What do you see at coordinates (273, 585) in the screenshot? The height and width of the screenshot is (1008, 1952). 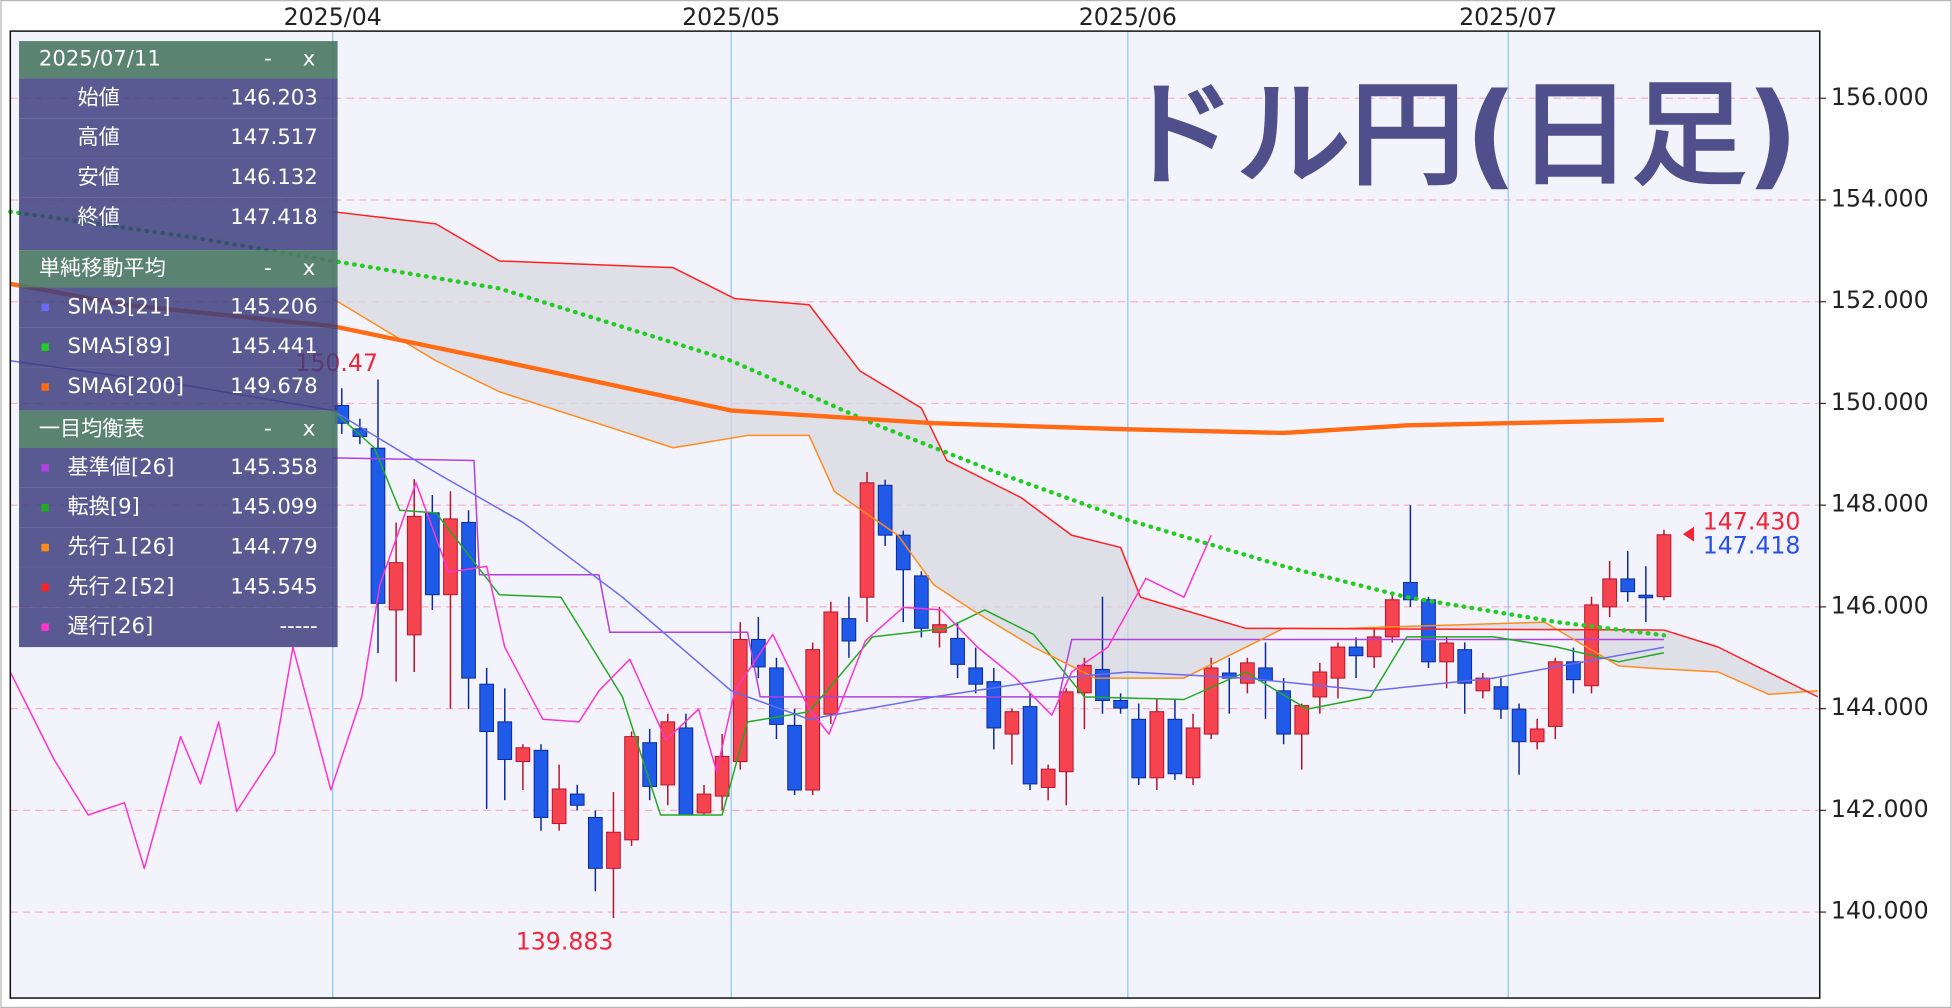 I see `panel-row-value: 145.545` at bounding box center [273, 585].